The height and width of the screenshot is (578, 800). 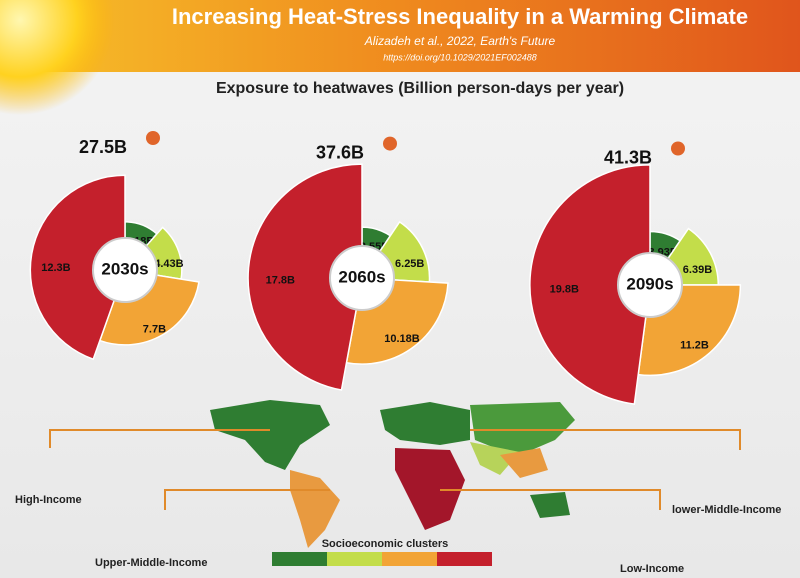 What do you see at coordinates (385, 544) in the screenshot?
I see `legend-title: Socioeconomic clusters` at bounding box center [385, 544].